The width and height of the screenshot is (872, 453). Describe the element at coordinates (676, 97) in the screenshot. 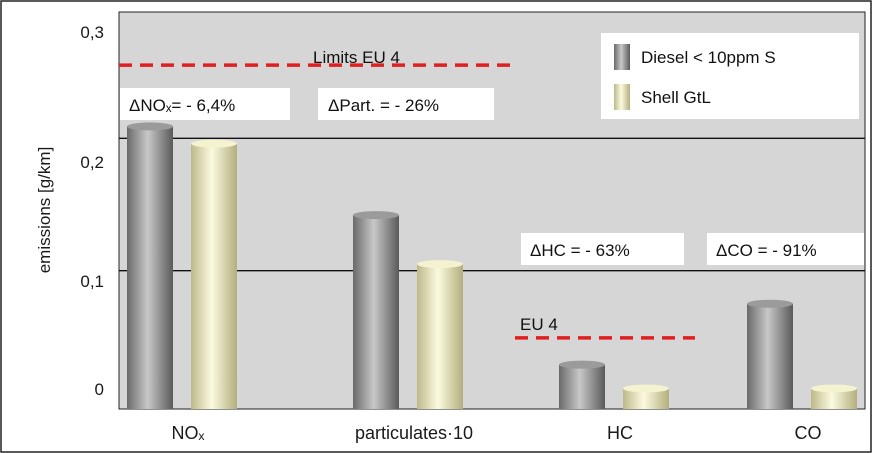

I see `legend-label-gtl: Shell GtL` at that location.